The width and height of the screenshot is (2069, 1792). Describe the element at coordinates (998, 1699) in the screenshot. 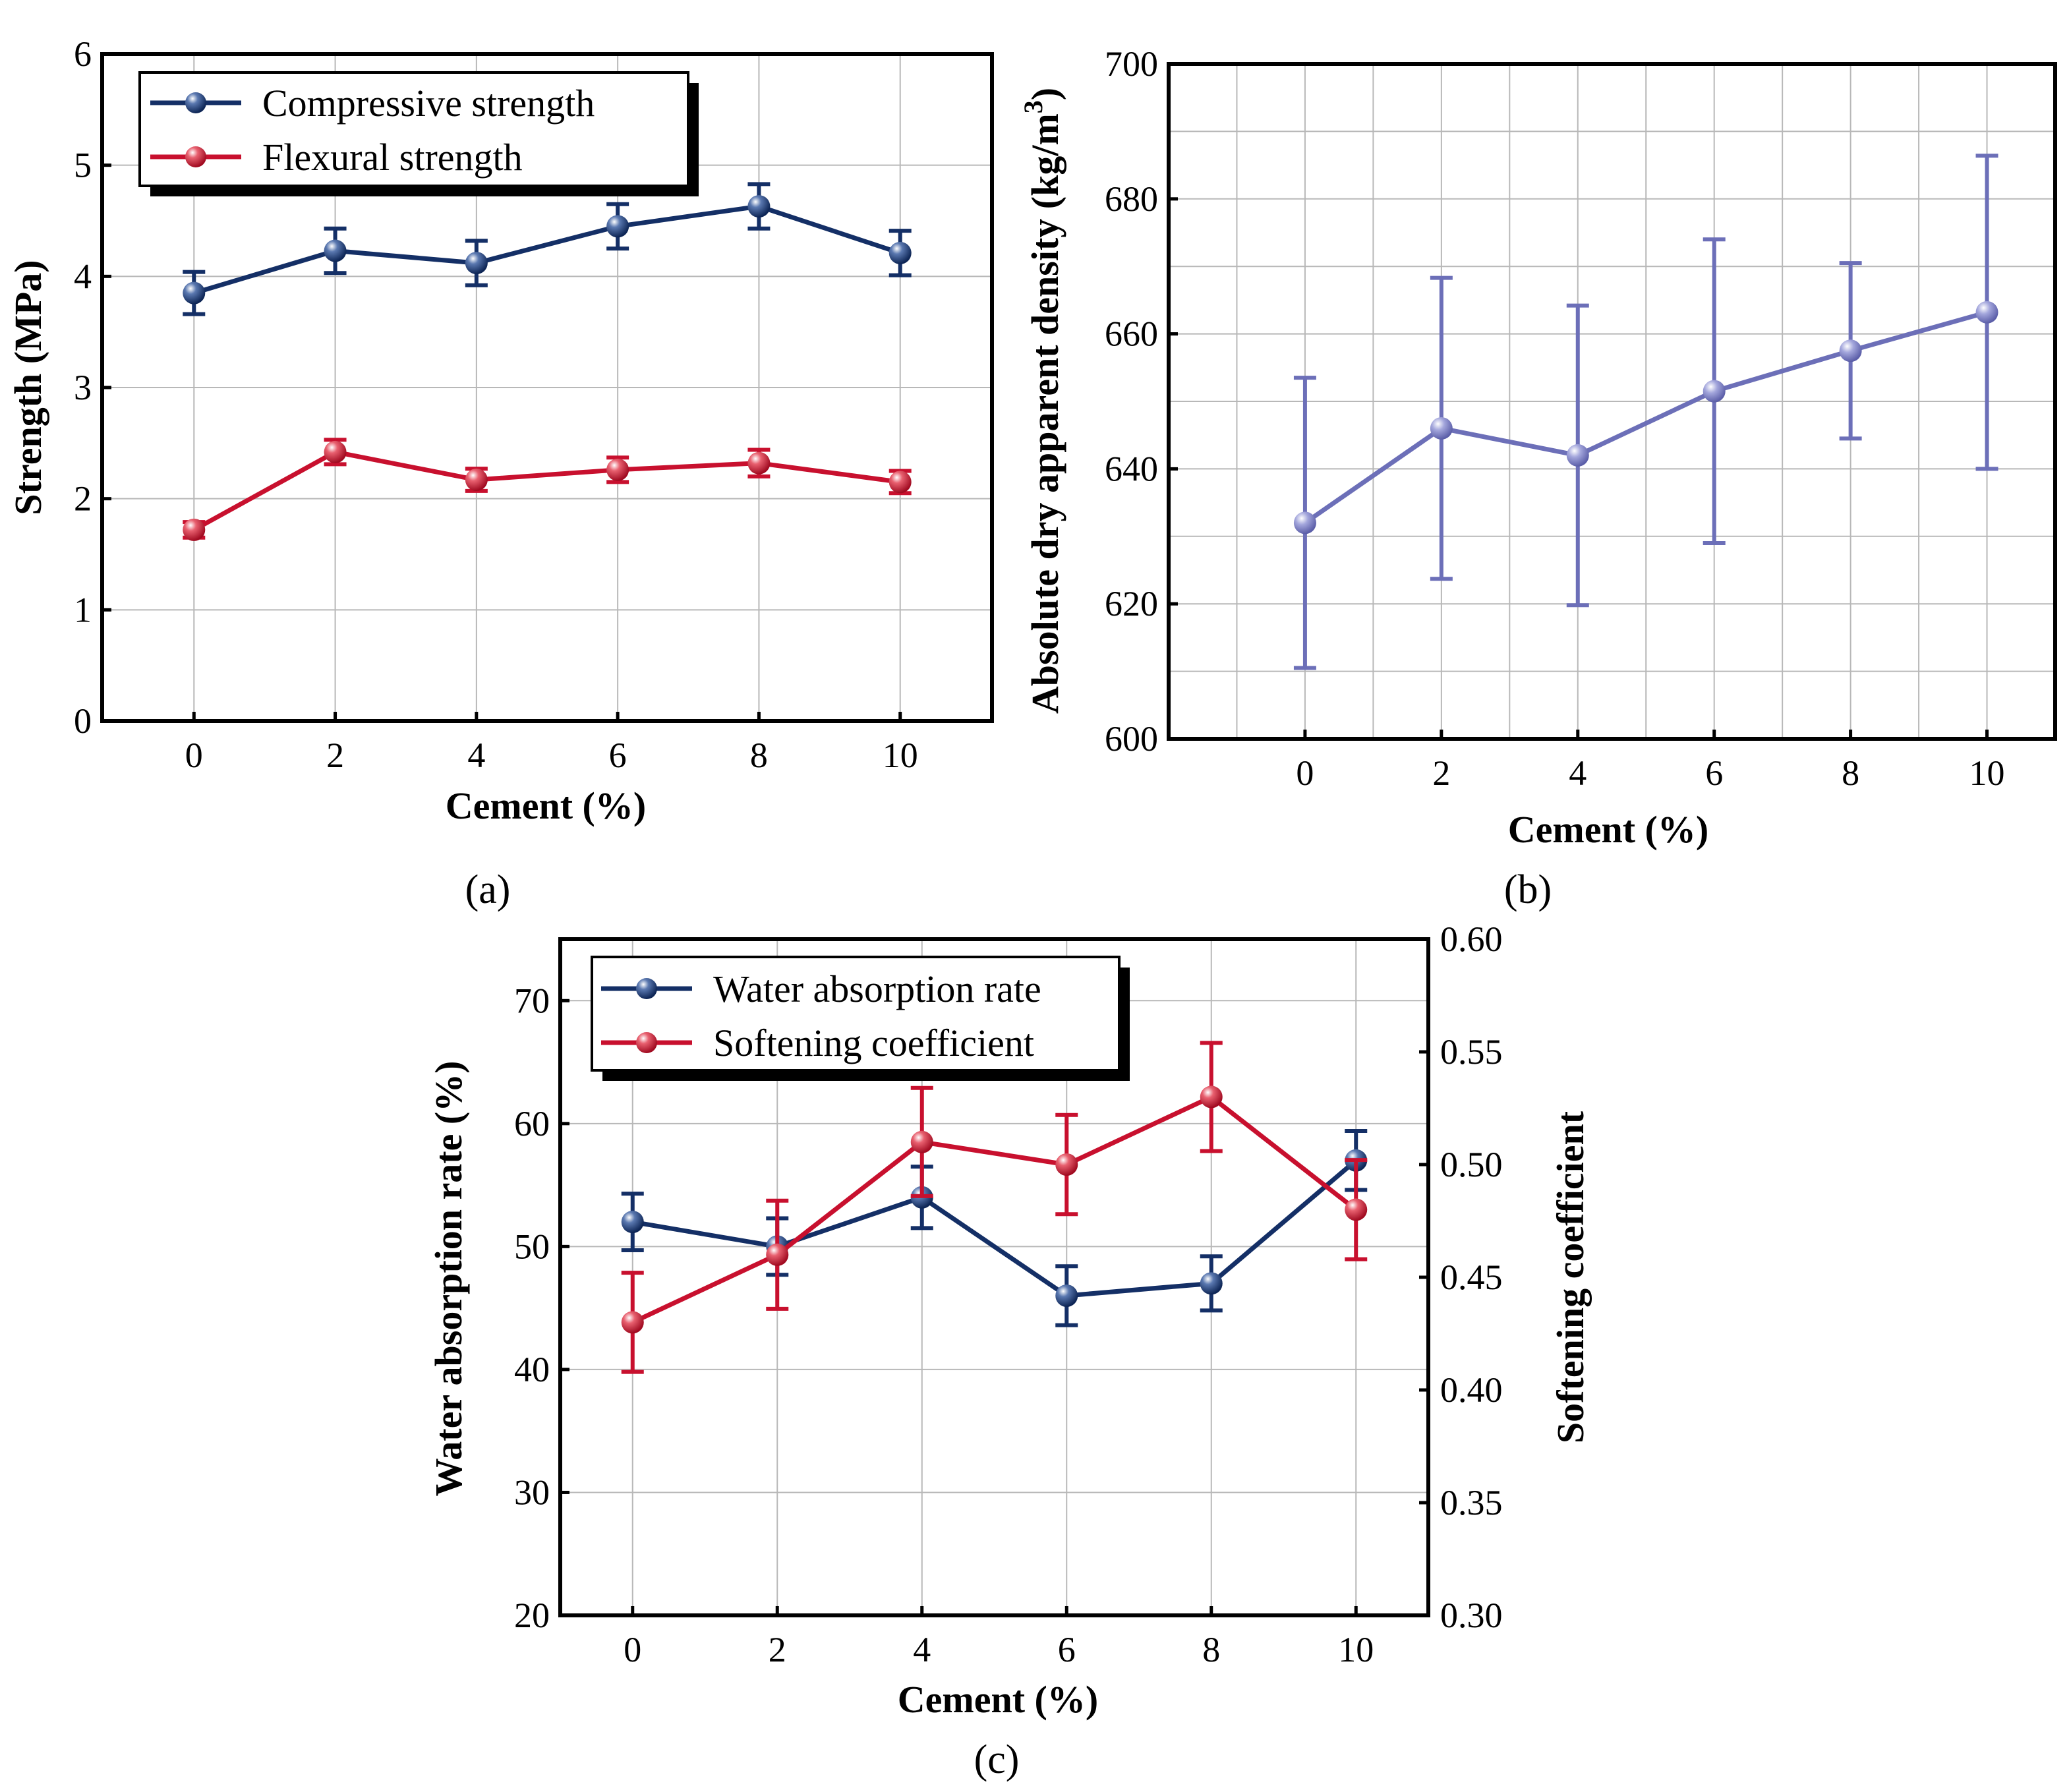

I see `panel-c-x-axis-title: Cement (%)` at that location.